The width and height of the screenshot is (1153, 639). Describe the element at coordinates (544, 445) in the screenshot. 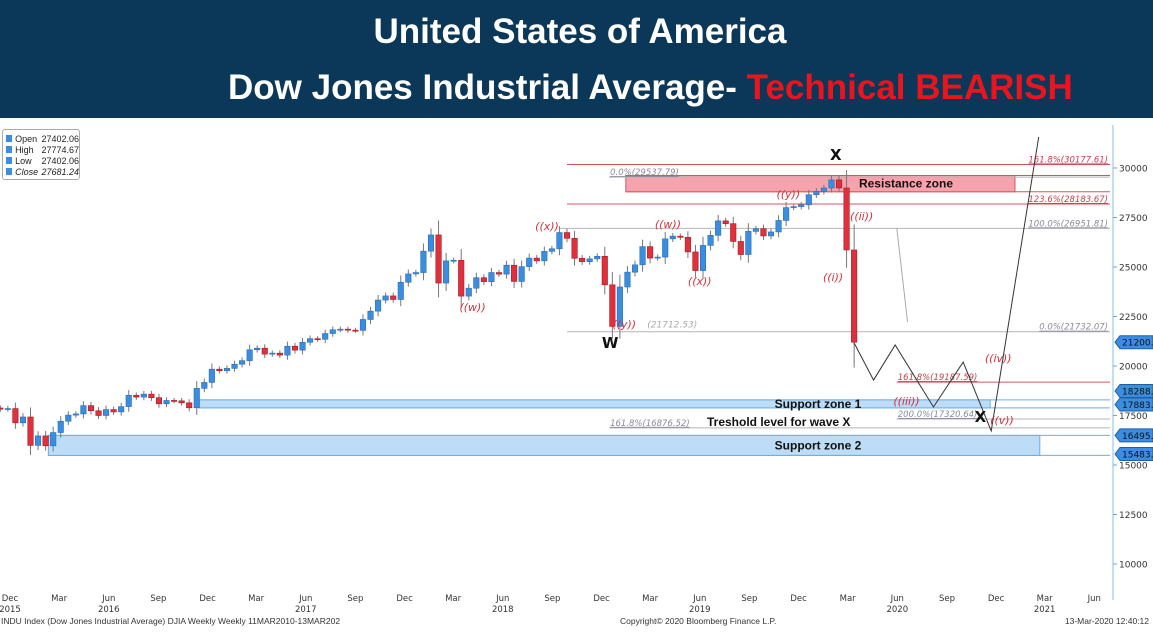

I see `support-zone` at that location.